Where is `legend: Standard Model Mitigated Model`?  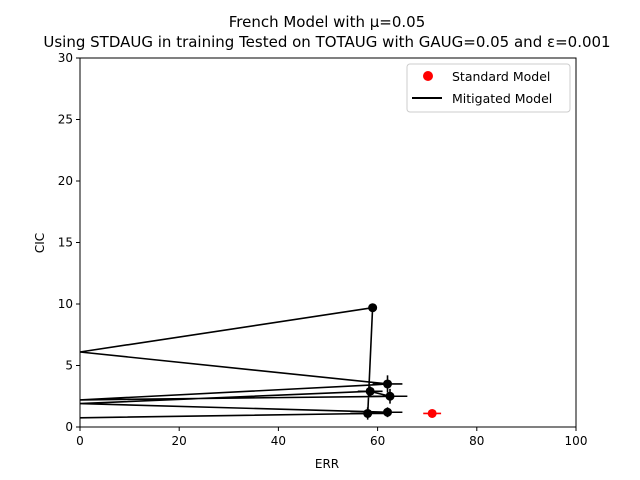
legend: Standard Model Mitigated Model is located at coordinates (488, 88).